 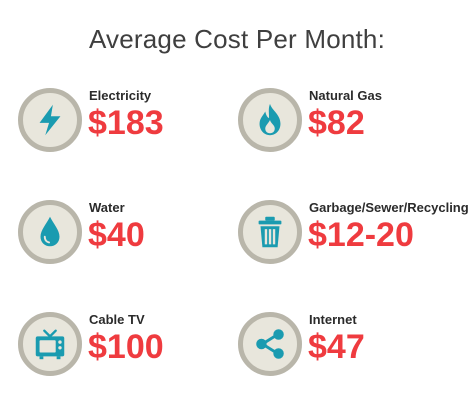 I want to click on cost-item-natural-gas: Natural Gas $82, so click(x=353, y=128).